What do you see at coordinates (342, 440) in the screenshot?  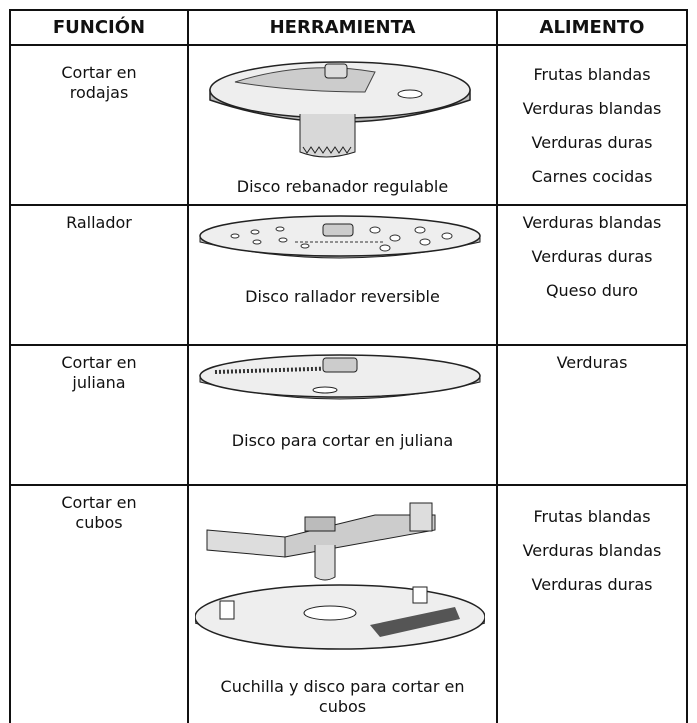 I see `tool-caption: Disco para cortar en juliana` at bounding box center [342, 440].